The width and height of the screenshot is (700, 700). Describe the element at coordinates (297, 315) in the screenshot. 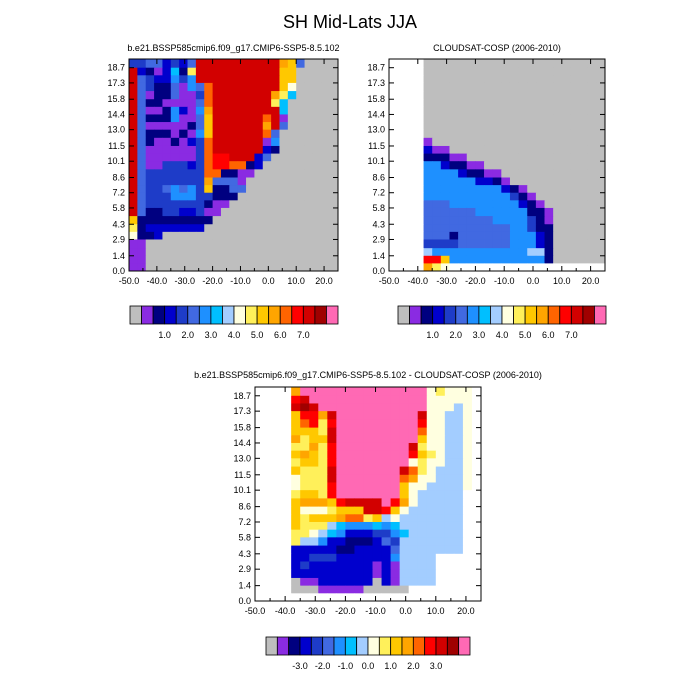

I see `colorbar-box` at that location.